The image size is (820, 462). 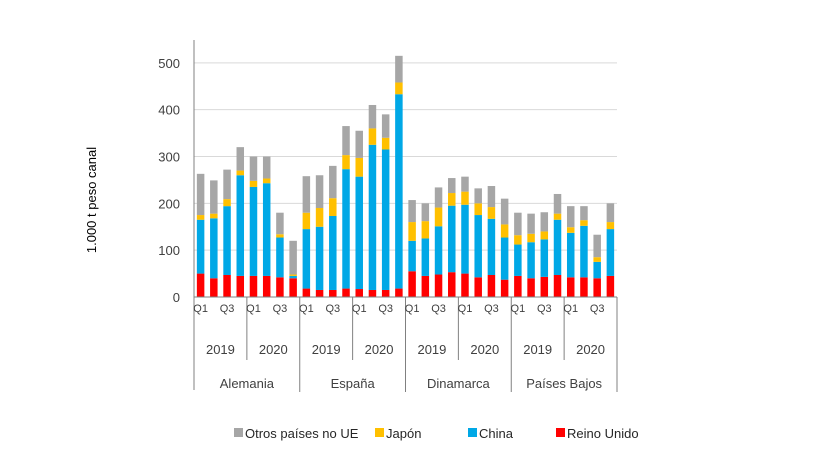 What do you see at coordinates (353, 383) in the screenshot?
I see `x-tick-label-country: España` at bounding box center [353, 383].